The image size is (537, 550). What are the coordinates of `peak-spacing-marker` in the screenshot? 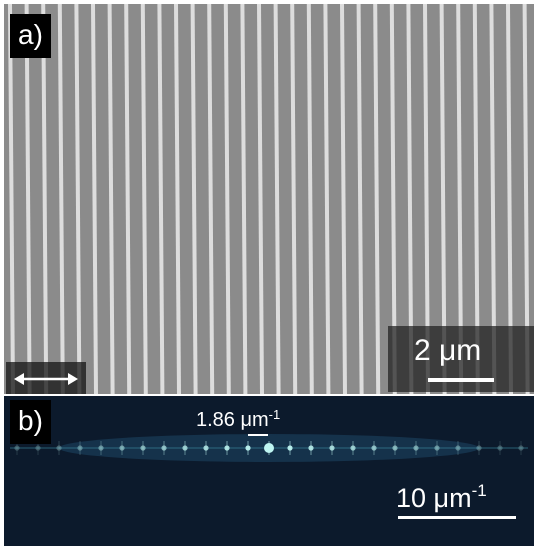 It's located at (258, 435).